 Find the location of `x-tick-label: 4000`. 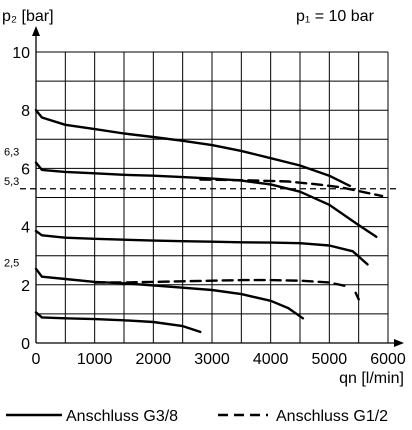

x-tick-label: 4000 is located at coordinates (271, 359).